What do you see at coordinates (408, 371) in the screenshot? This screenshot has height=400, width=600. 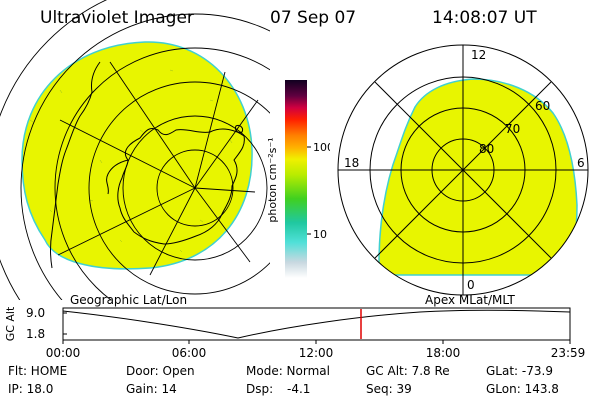 I see `gc-altitude-status: GC Alt: 7.8 Re` at bounding box center [408, 371].